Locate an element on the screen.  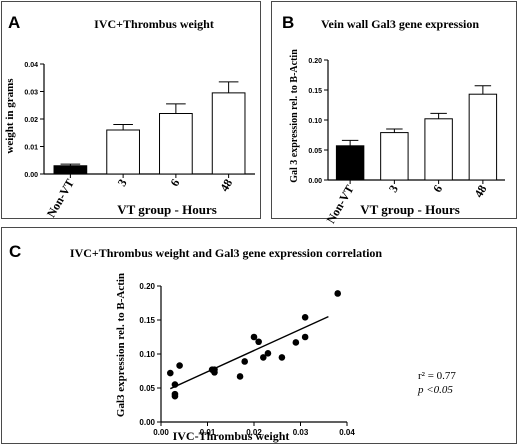
chart-c-y-tick-label: 0.15 is located at coordinates (147, 320).